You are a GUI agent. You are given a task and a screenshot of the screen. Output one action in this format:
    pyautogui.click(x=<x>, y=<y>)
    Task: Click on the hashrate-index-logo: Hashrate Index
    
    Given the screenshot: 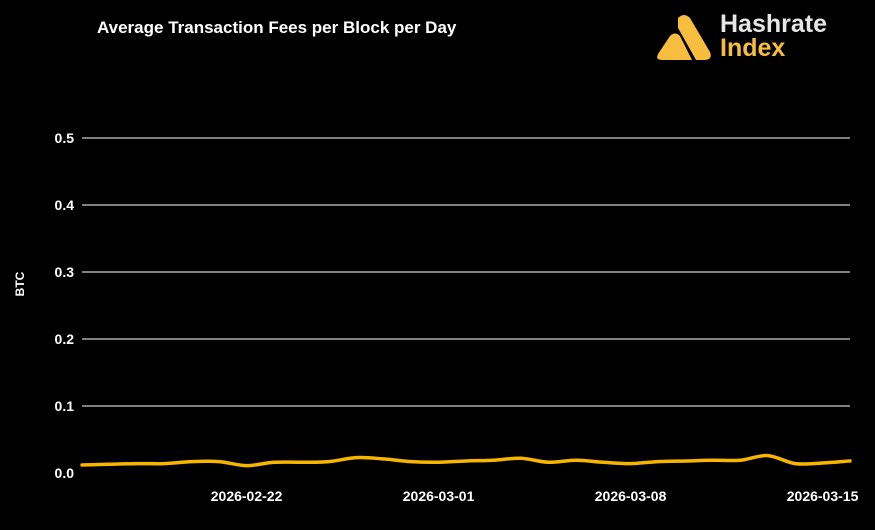 What is the action you would take?
    pyautogui.click(x=756, y=37)
    